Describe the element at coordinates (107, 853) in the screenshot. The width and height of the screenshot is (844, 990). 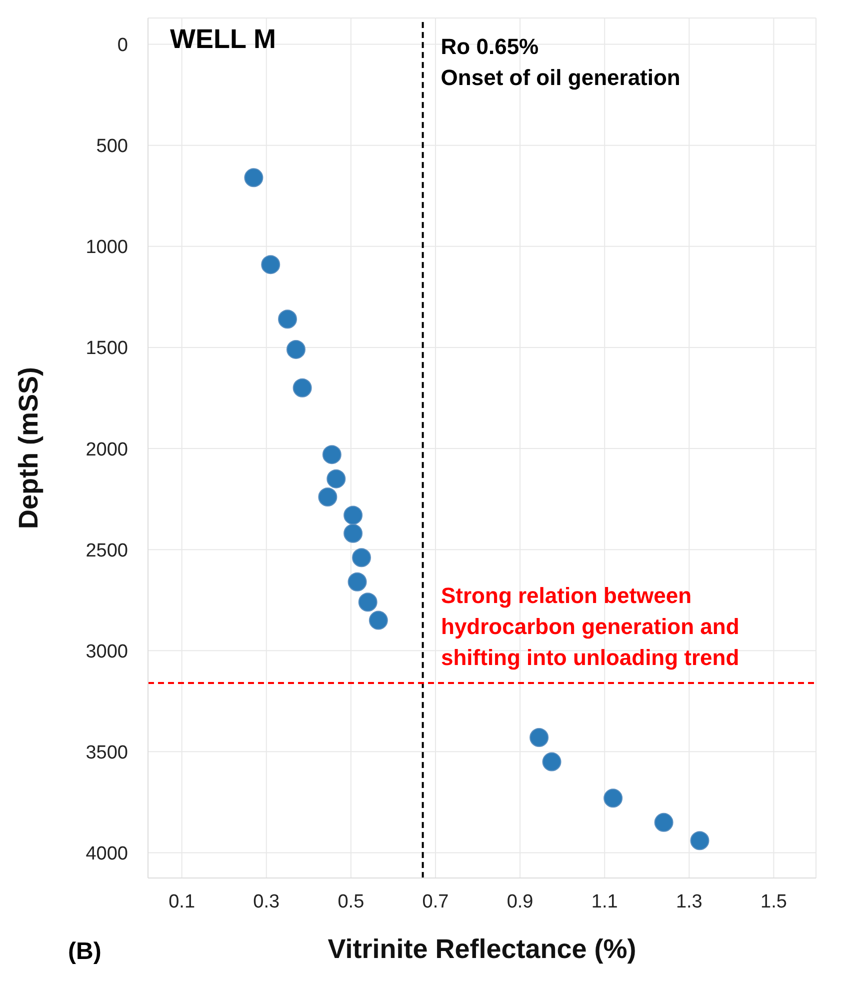
I see `y-tick-label: 4000` at that location.